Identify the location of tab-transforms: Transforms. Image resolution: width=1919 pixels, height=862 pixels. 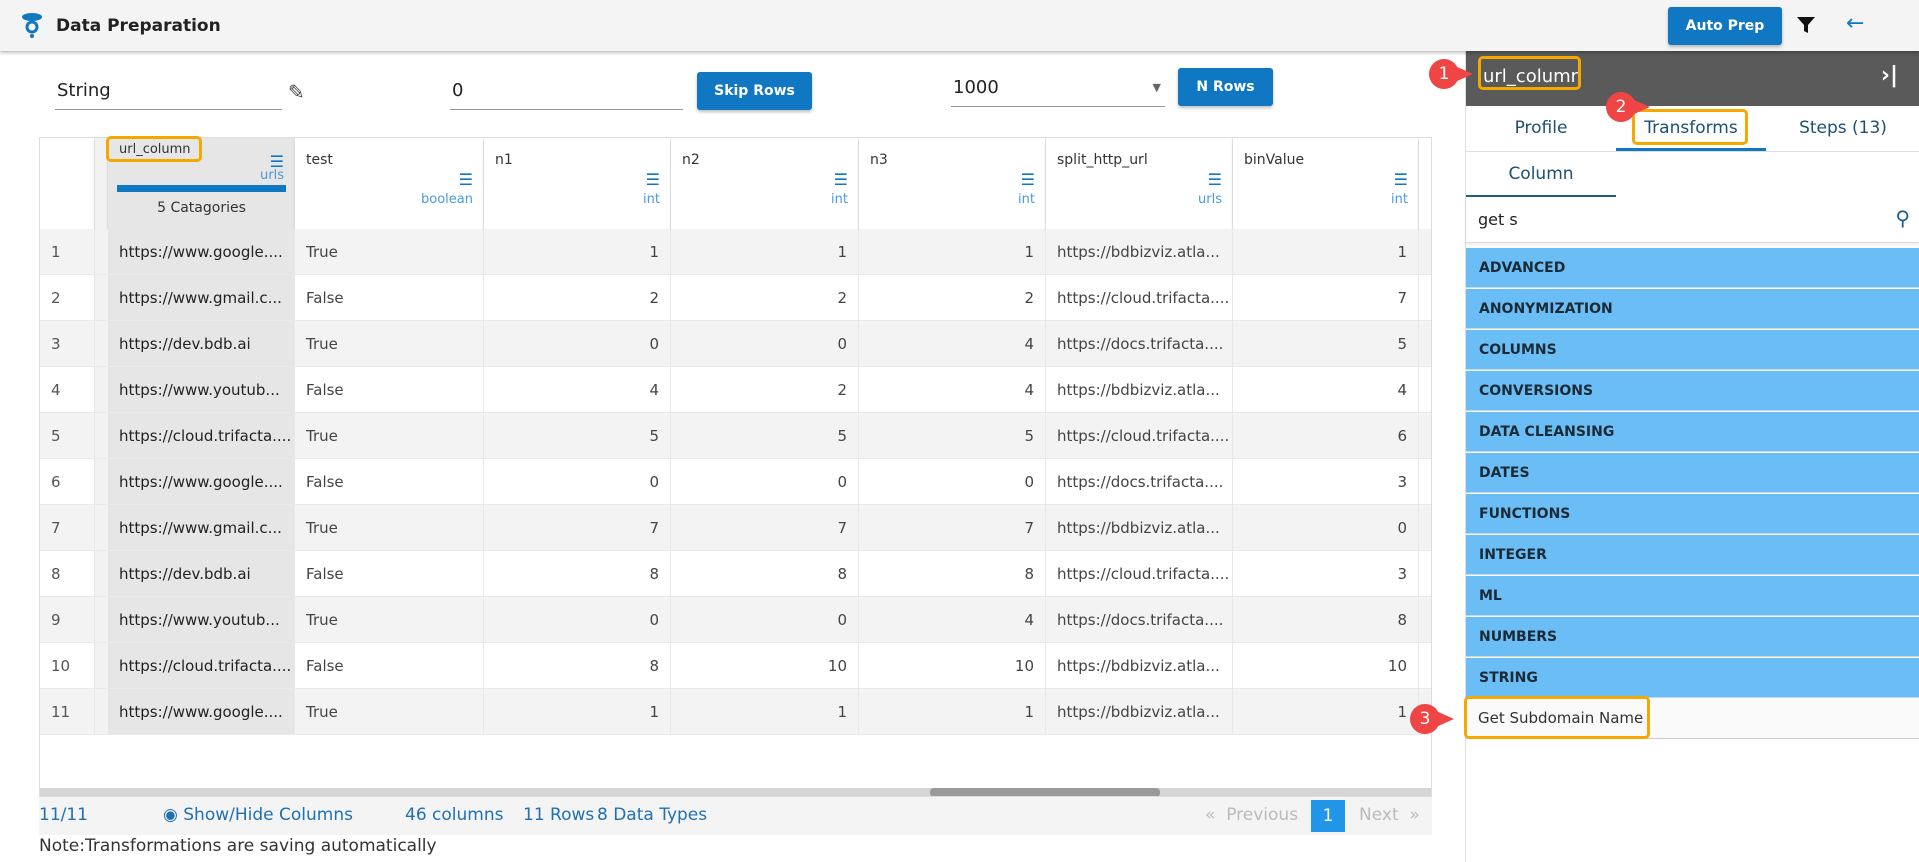
(1691, 128).